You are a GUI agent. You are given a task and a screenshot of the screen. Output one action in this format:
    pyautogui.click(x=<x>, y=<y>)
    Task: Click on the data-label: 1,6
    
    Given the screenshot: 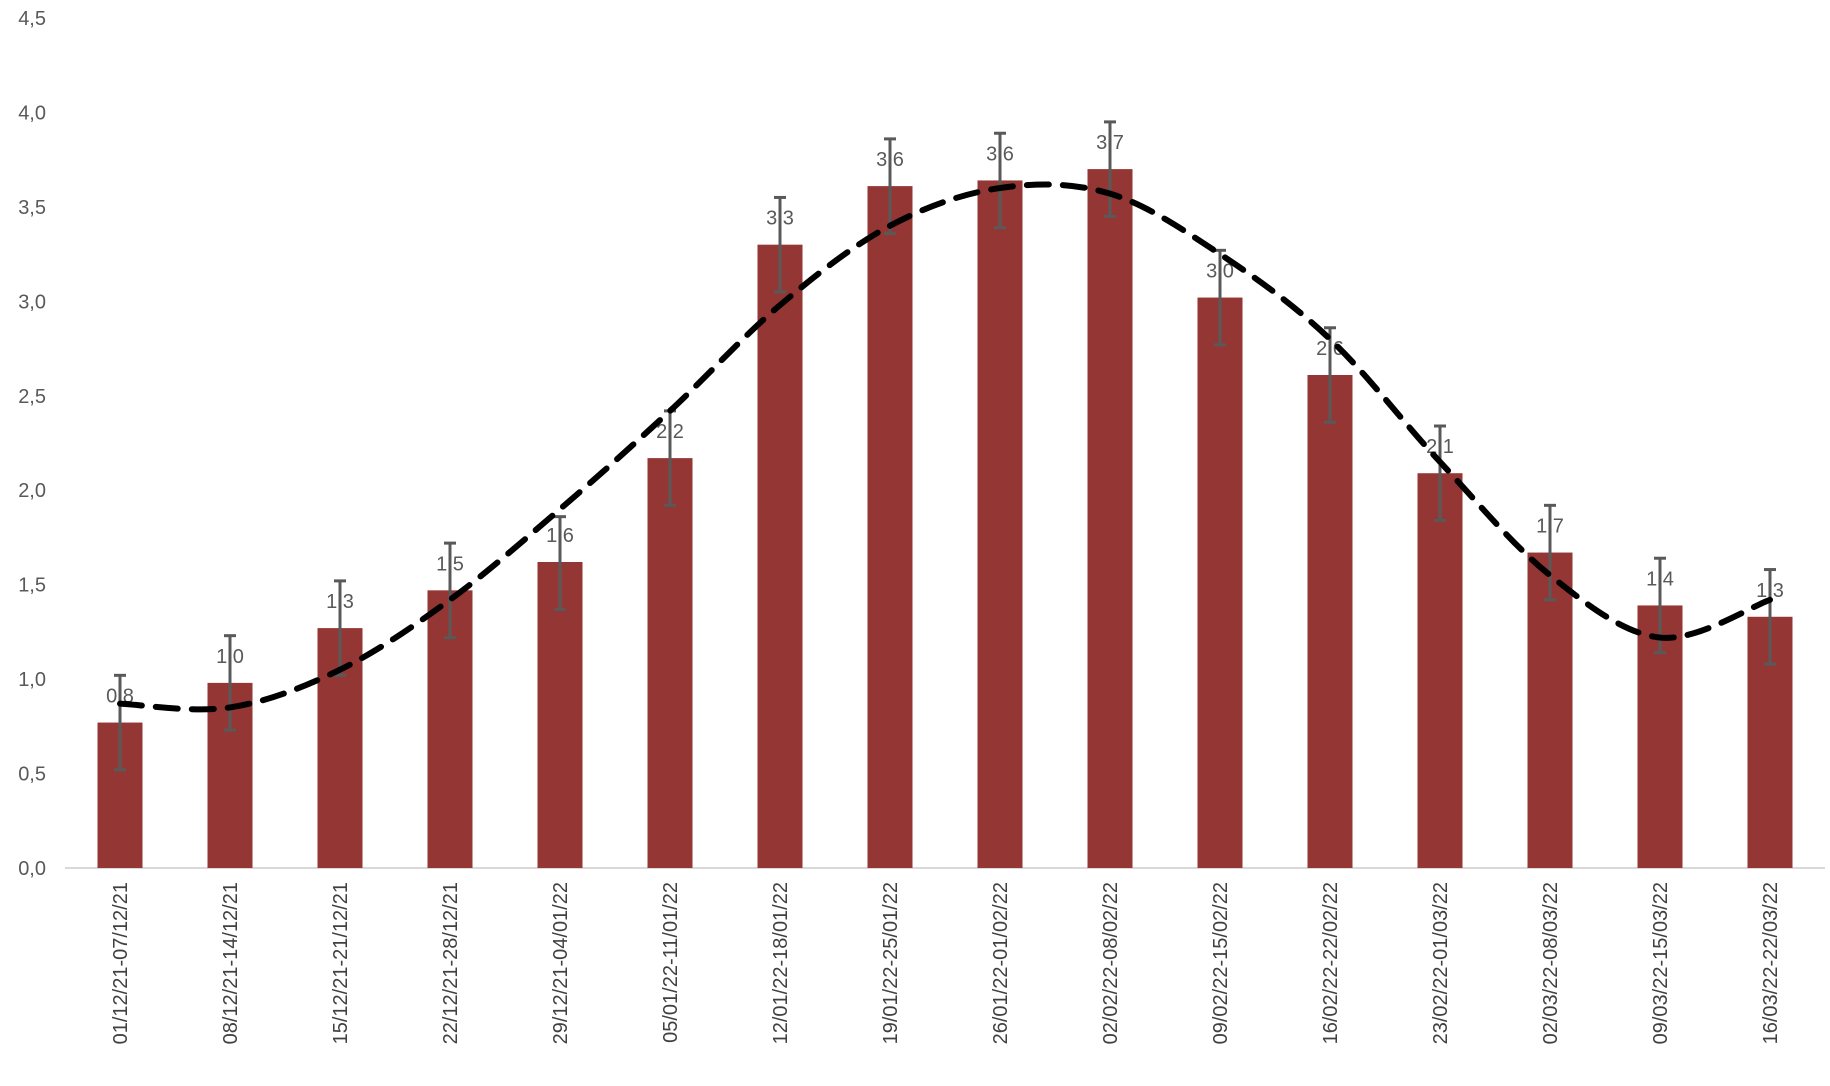 What is the action you would take?
    pyautogui.click(x=560, y=536)
    